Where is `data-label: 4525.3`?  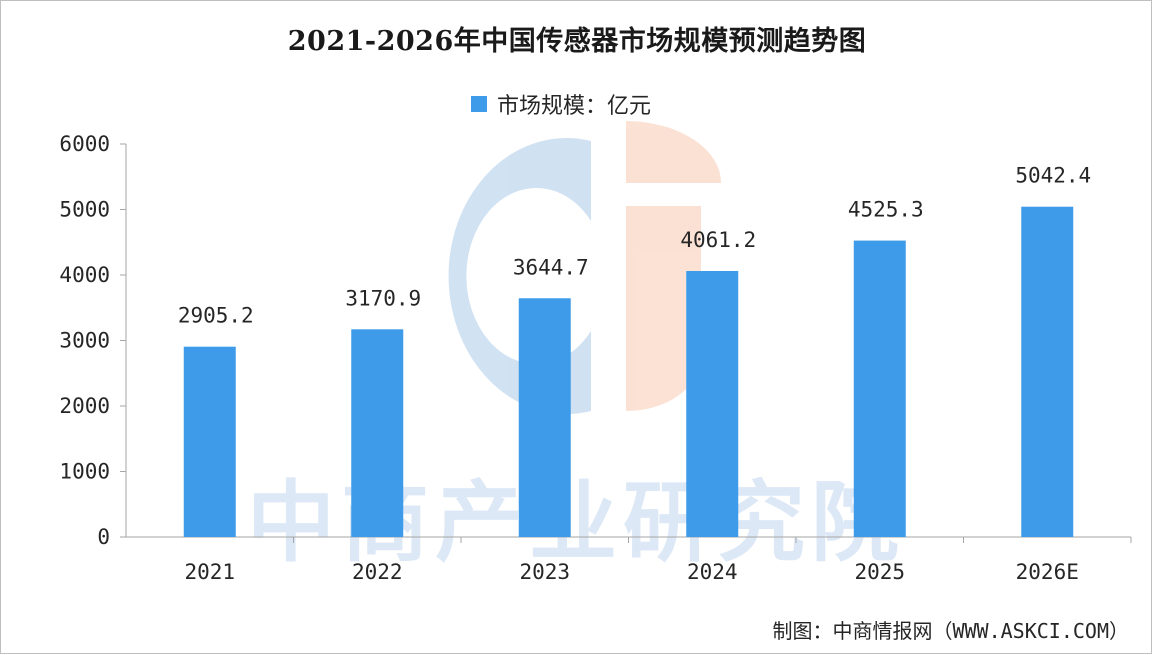 data-label: 4525.3 is located at coordinates (886, 210).